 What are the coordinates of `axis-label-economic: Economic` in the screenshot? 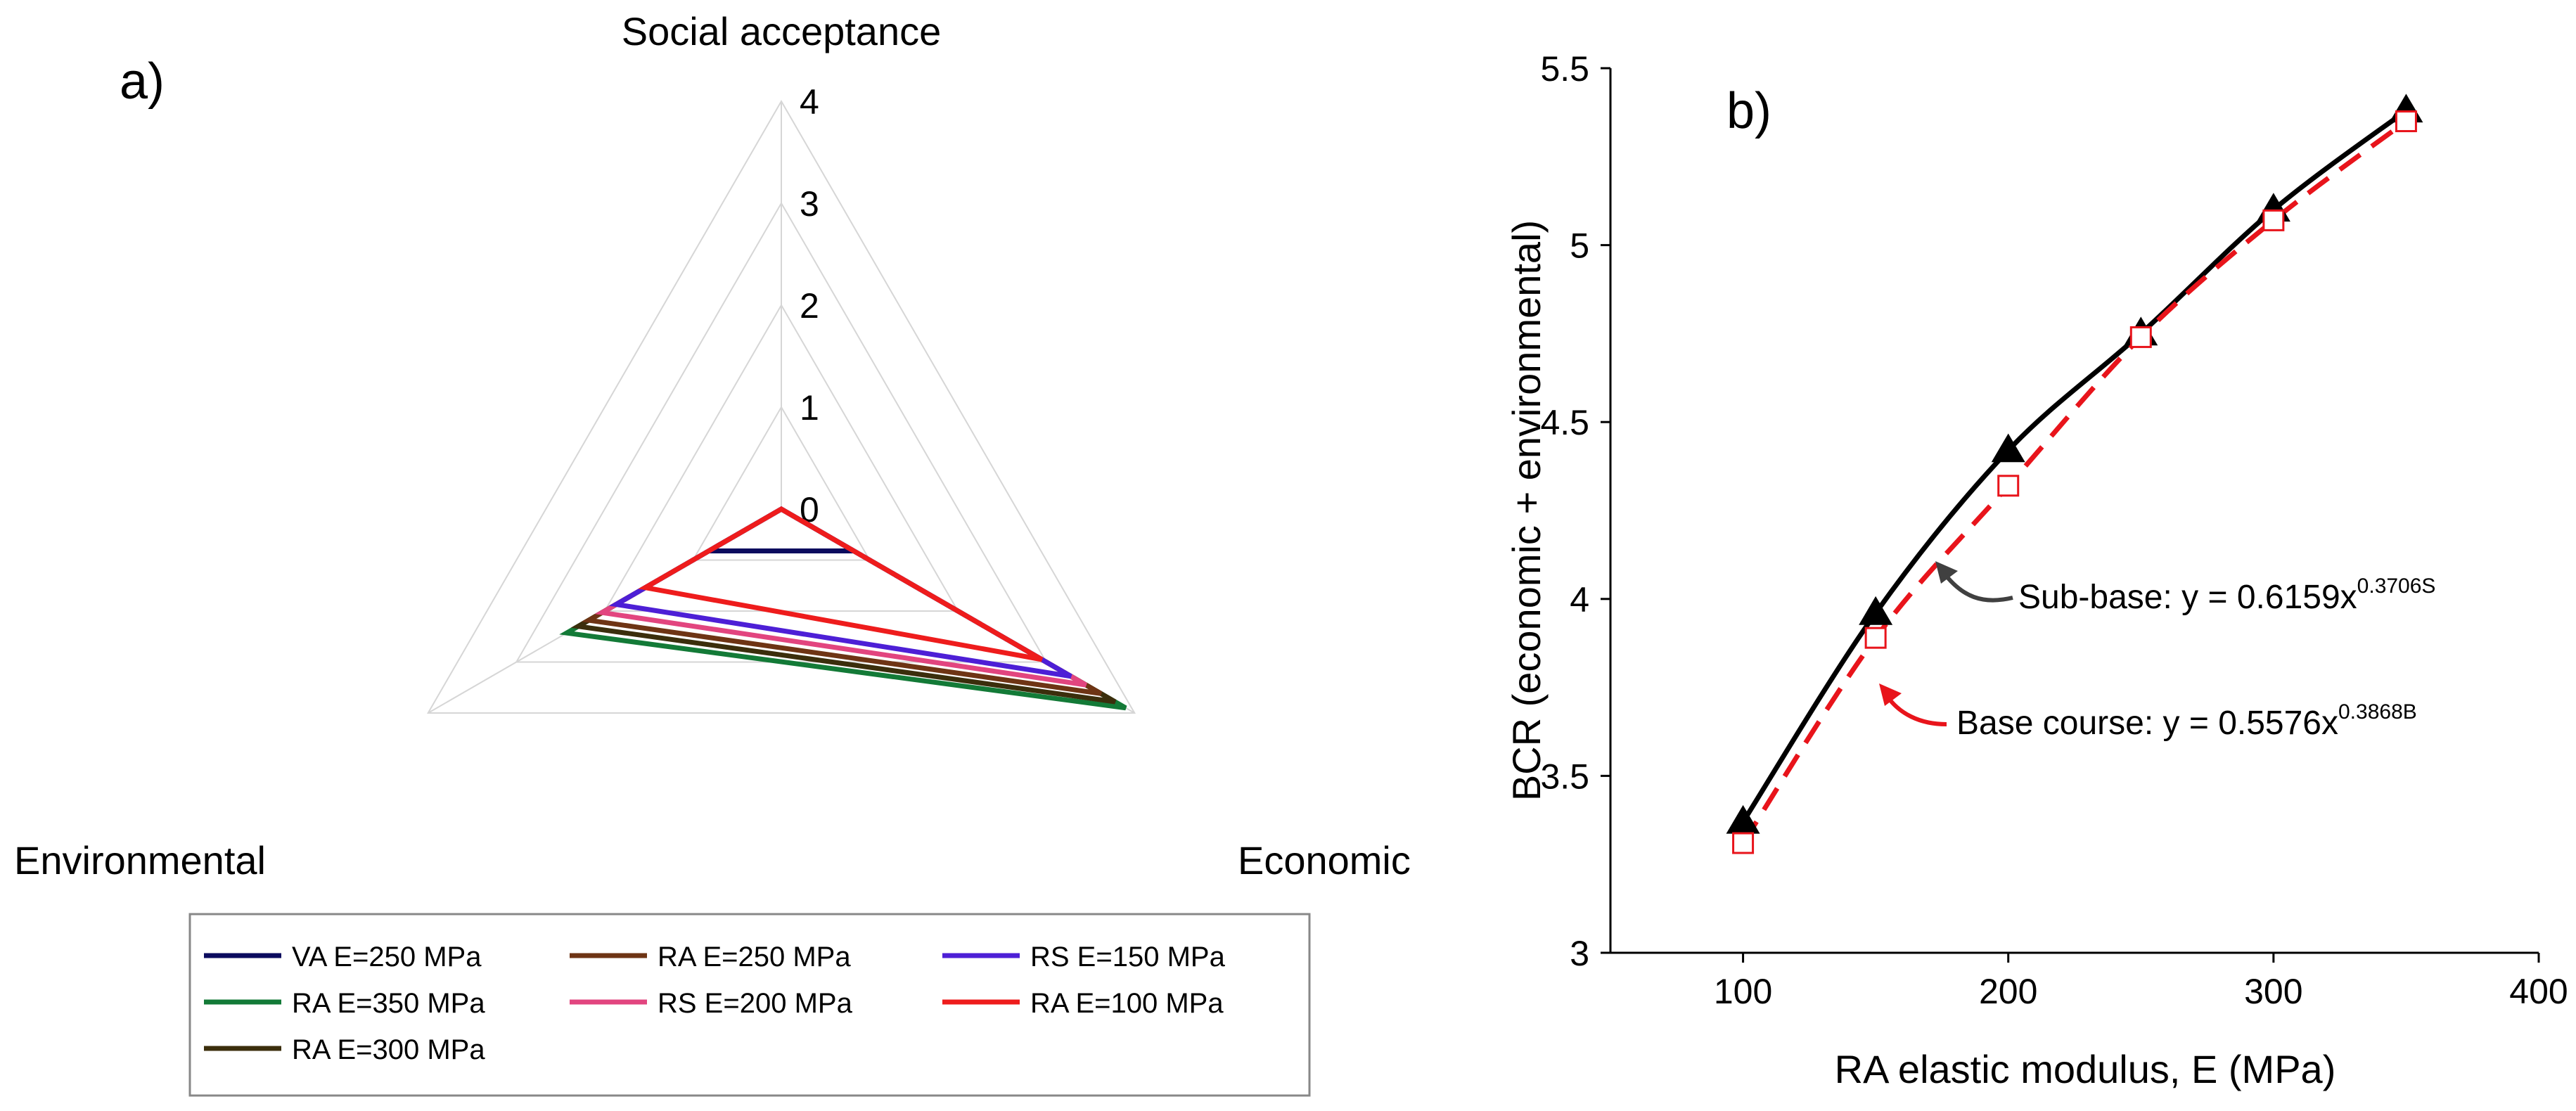 It's located at (1324, 860).